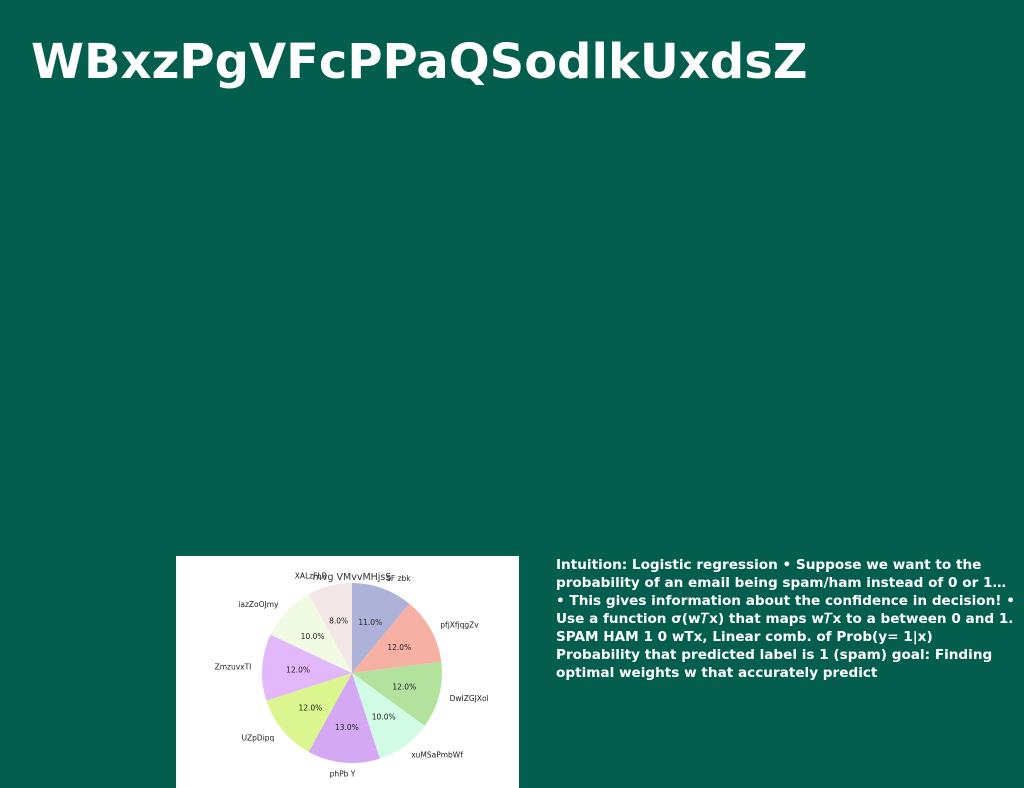  Describe the element at coordinates (398, 578) in the screenshot. I see `pie-category-label: SF zbk` at that location.